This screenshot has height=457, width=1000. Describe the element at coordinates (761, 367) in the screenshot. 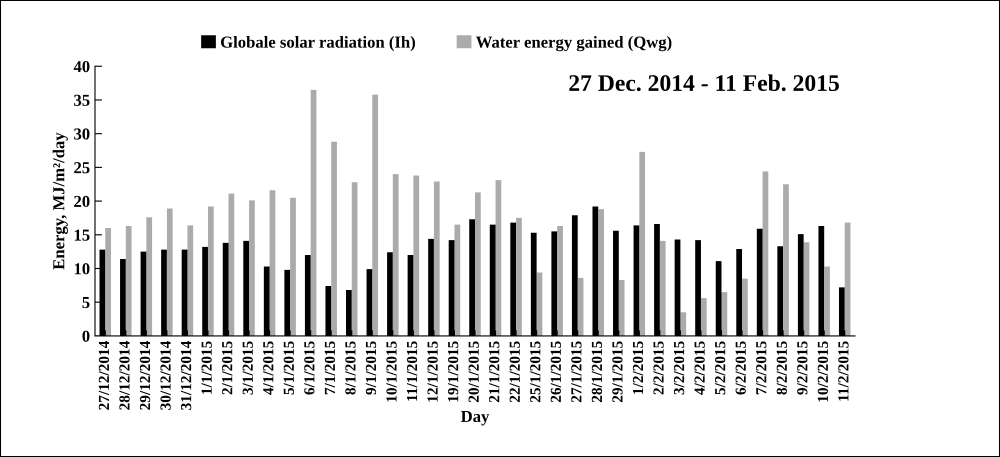

I see `x-tick-label: 7/2/2015` at that location.